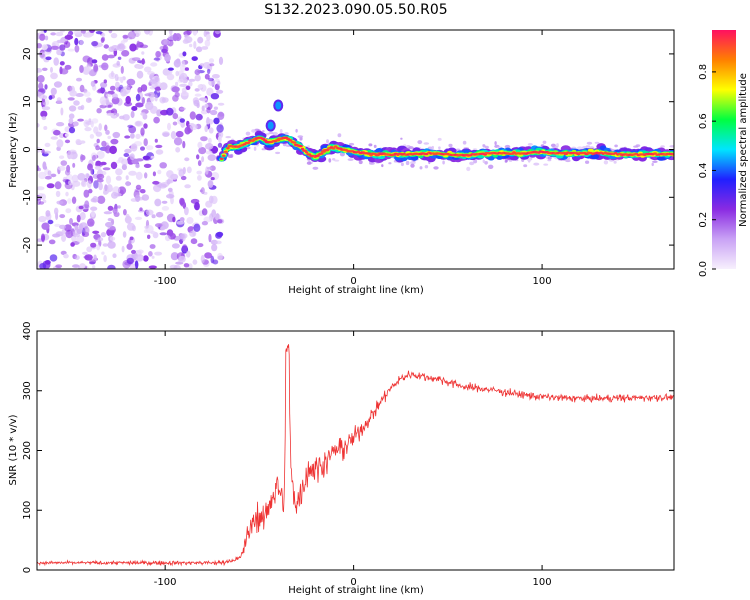 The image size is (750, 600). I want to click on colorbar-tick-label: 0.8, so click(703, 72).